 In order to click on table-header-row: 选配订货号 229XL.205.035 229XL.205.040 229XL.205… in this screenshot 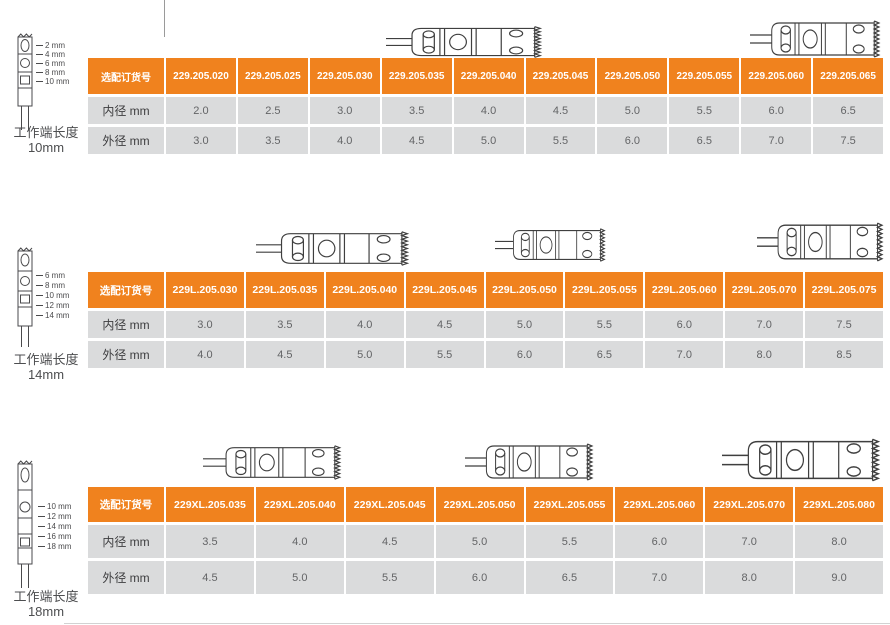, I will do `click(485, 504)`.